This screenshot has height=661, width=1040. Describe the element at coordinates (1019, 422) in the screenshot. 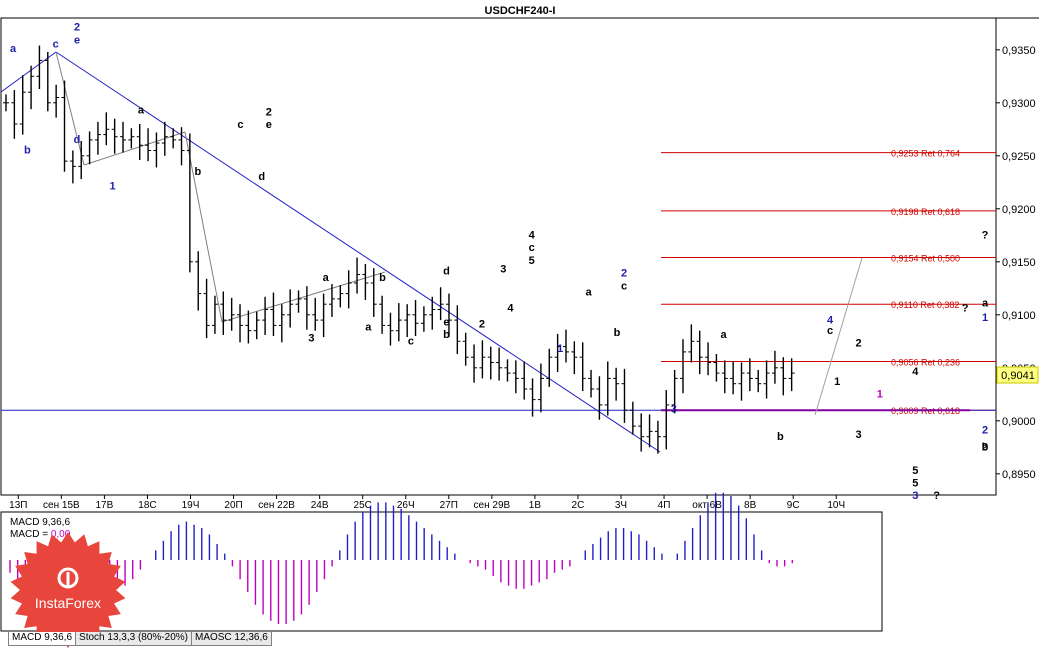

I see `y-tick-label: 0,9000` at that location.